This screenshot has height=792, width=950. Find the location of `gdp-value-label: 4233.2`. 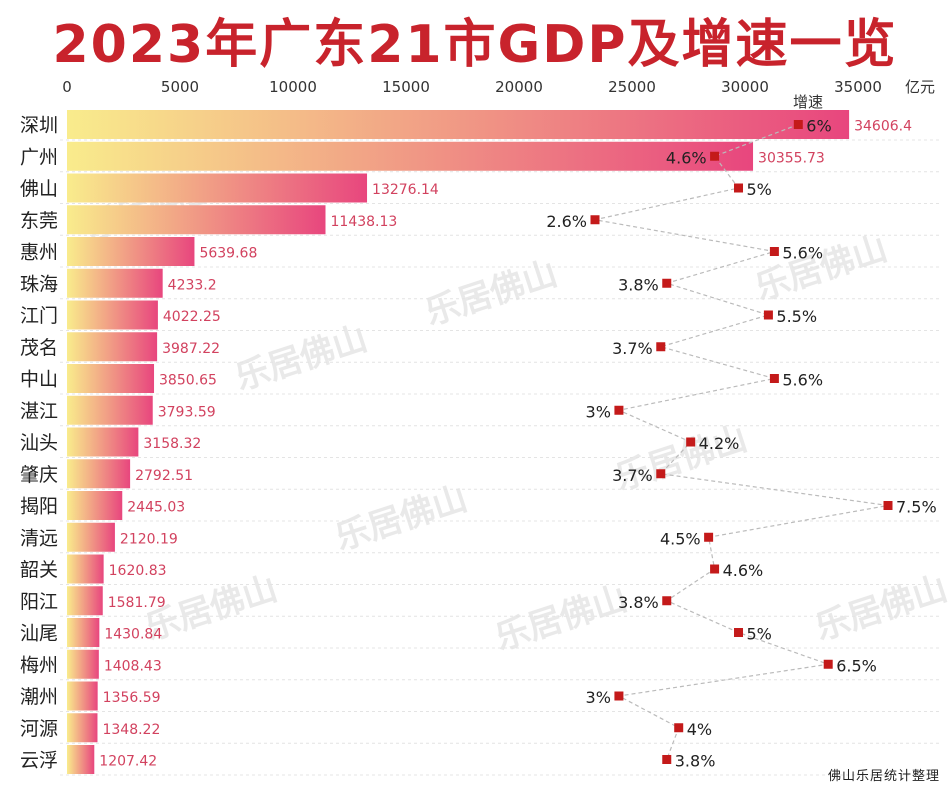

gdp-value-label: 4233.2 is located at coordinates (192, 285).